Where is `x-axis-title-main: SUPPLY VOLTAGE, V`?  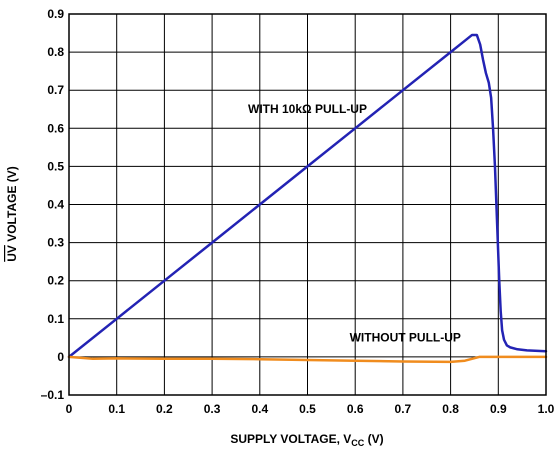
x-axis-title-main: SUPPLY VOLTAGE, V is located at coordinates (290, 439).